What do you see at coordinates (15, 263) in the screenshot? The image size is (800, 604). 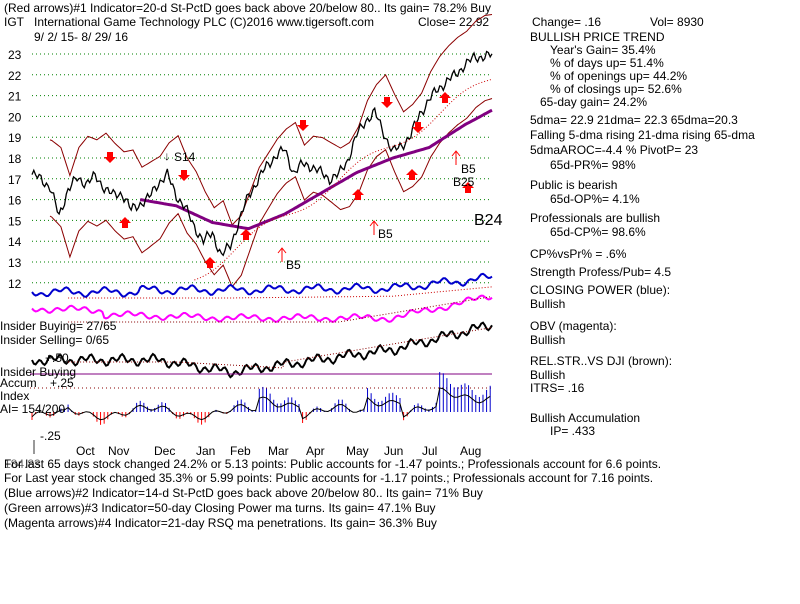 I see `y-tick-13: 13` at bounding box center [15, 263].